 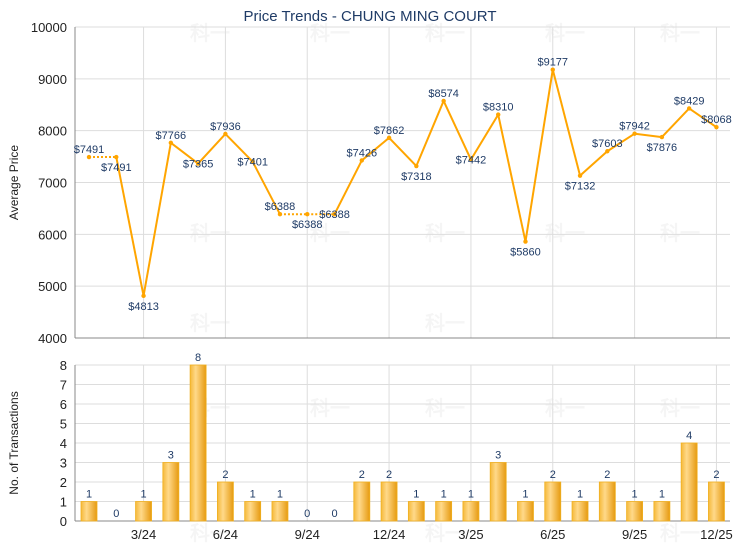 I want to click on y-tick-label: 6, so click(x=63, y=404).